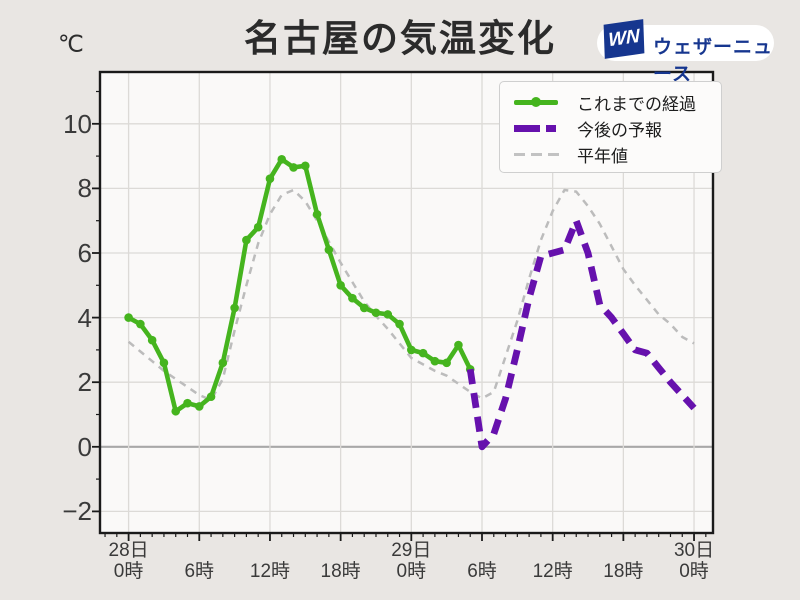 The width and height of the screenshot is (800, 600). I want to click on y-axis-tick-label: 0, so click(84, 446).